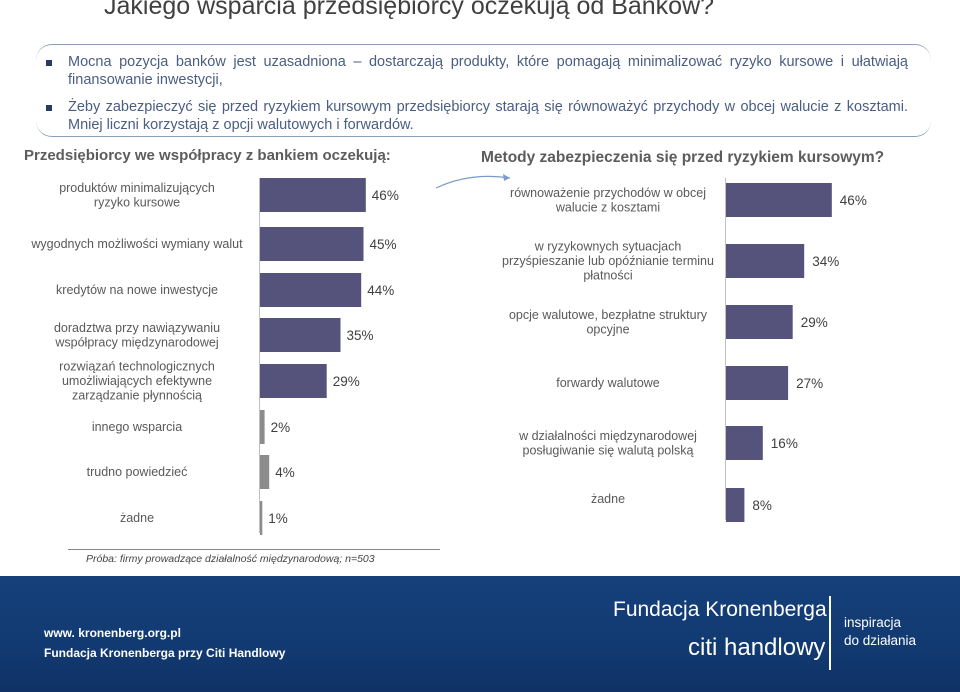  What do you see at coordinates (112, 633) in the screenshot?
I see `website-link: www. kronenberg.org.pl` at bounding box center [112, 633].